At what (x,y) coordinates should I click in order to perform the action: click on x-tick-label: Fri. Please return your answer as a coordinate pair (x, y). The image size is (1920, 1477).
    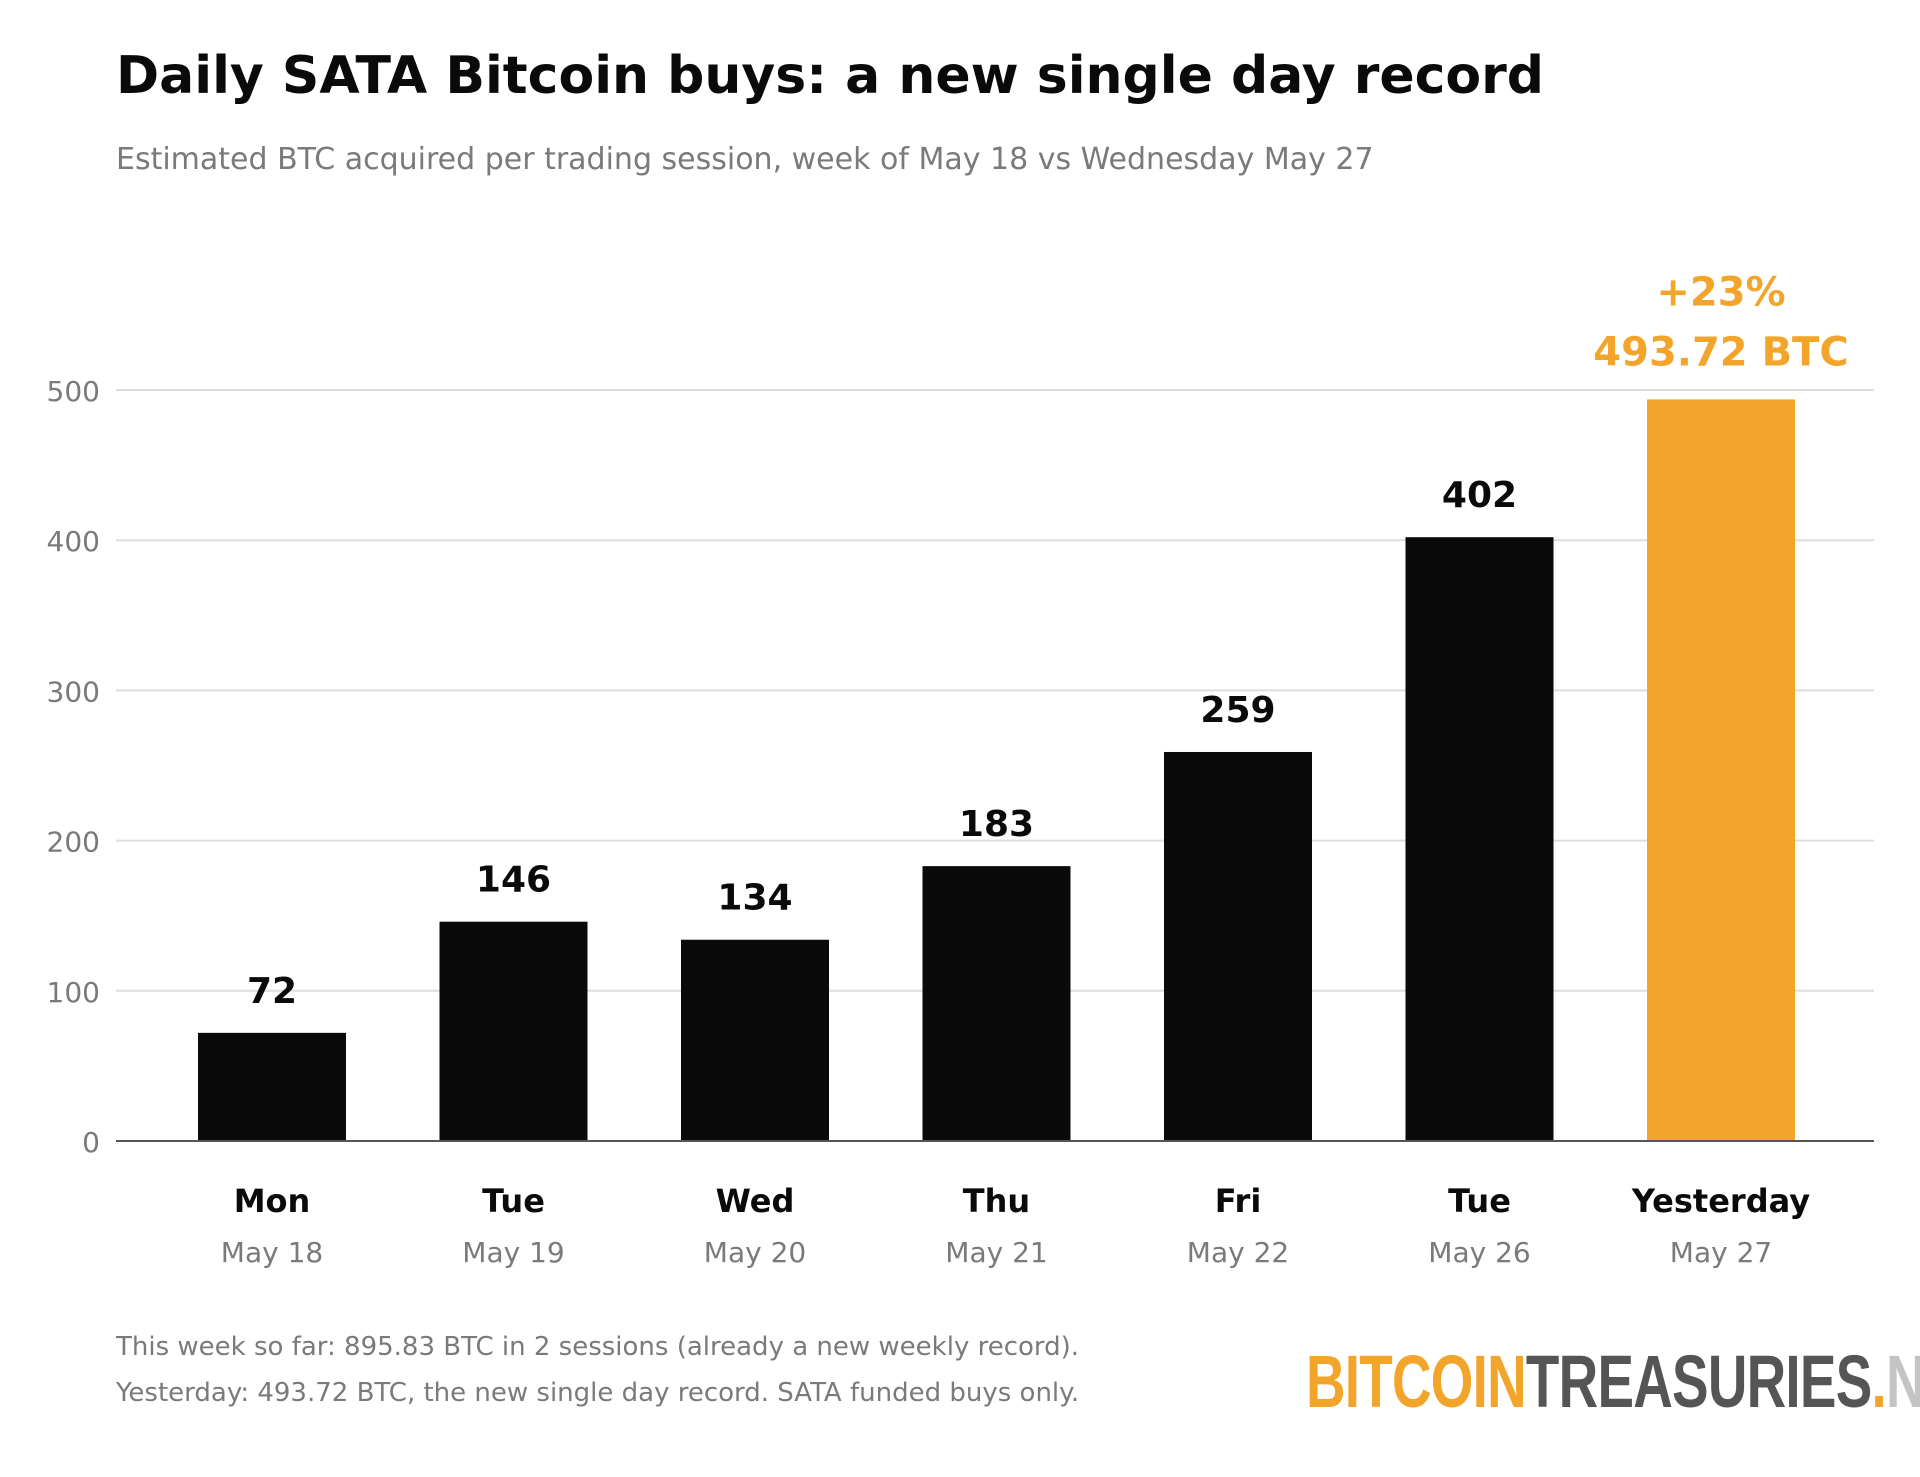
    Looking at the image, I should click on (1238, 1201).